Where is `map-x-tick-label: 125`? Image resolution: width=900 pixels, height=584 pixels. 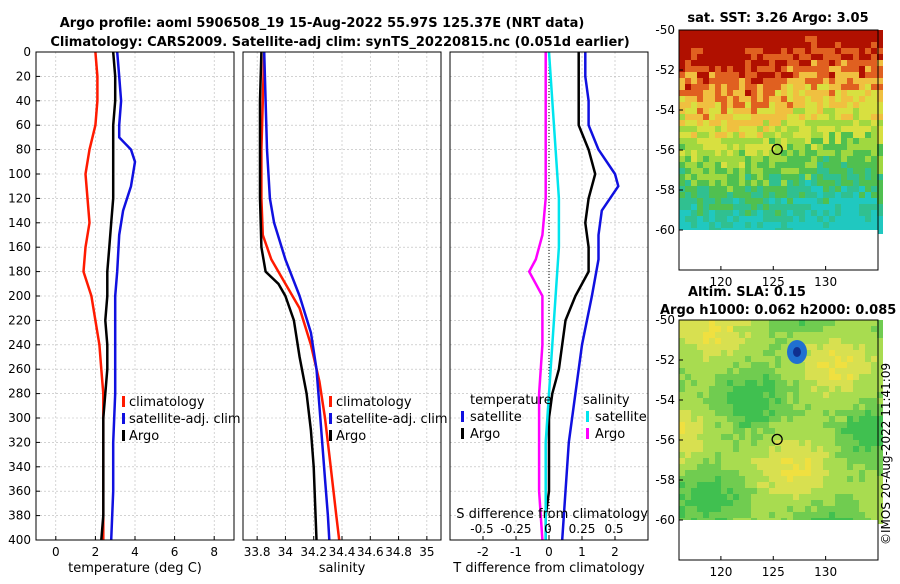
map-x-tick-label: 125 is located at coordinates (773, 282).